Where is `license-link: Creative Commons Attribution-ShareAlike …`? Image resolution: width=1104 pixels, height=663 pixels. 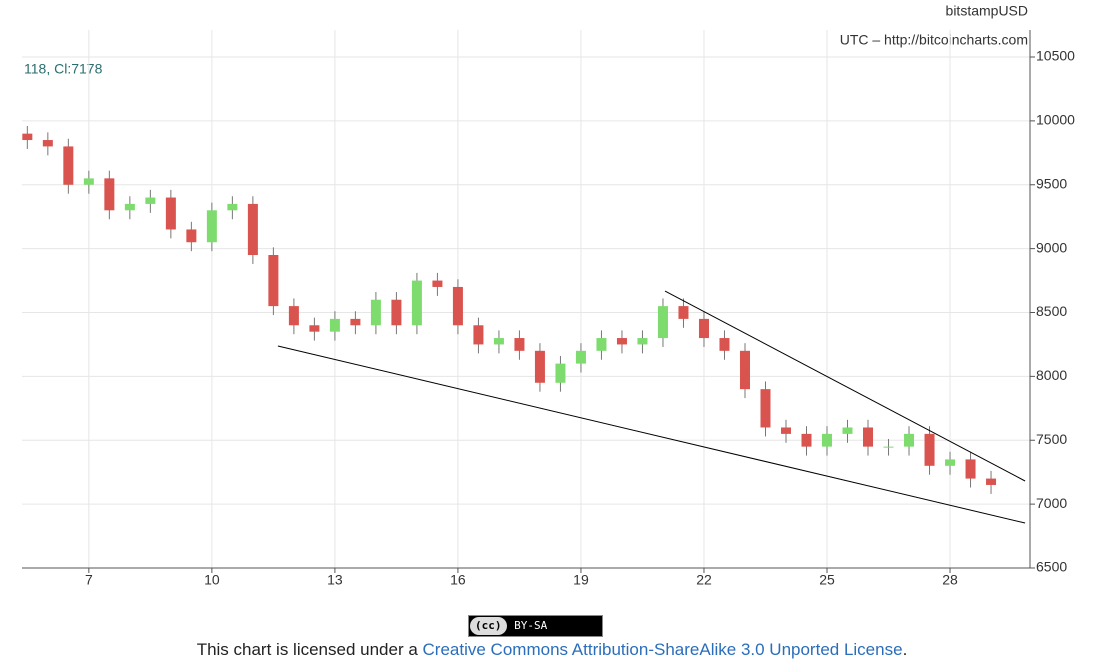 license-link: Creative Commons Attribution-ShareAlike … is located at coordinates (662, 649).